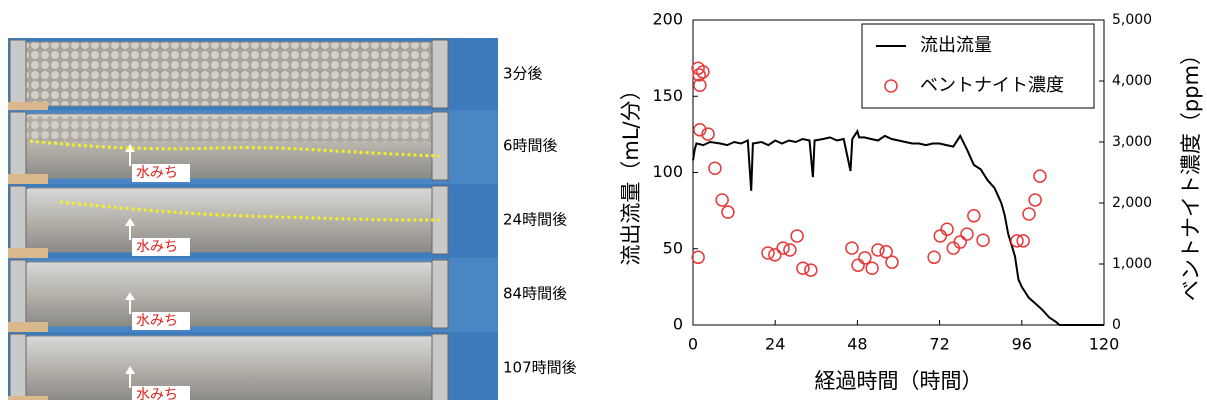  Describe the element at coordinates (992, 85) in the screenshot. I see `legend-label: ベントナイト濃度` at that location.